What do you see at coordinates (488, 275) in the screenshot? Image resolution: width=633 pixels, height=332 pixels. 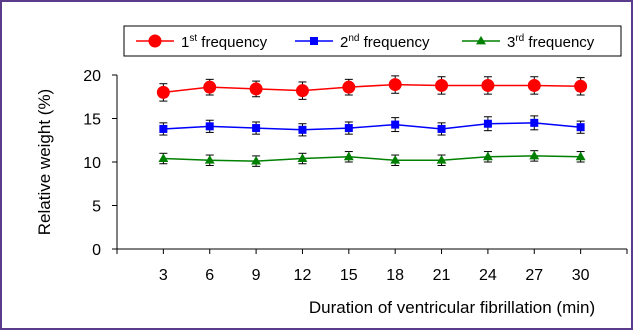 I see `x-tick-label: 24` at bounding box center [488, 275].